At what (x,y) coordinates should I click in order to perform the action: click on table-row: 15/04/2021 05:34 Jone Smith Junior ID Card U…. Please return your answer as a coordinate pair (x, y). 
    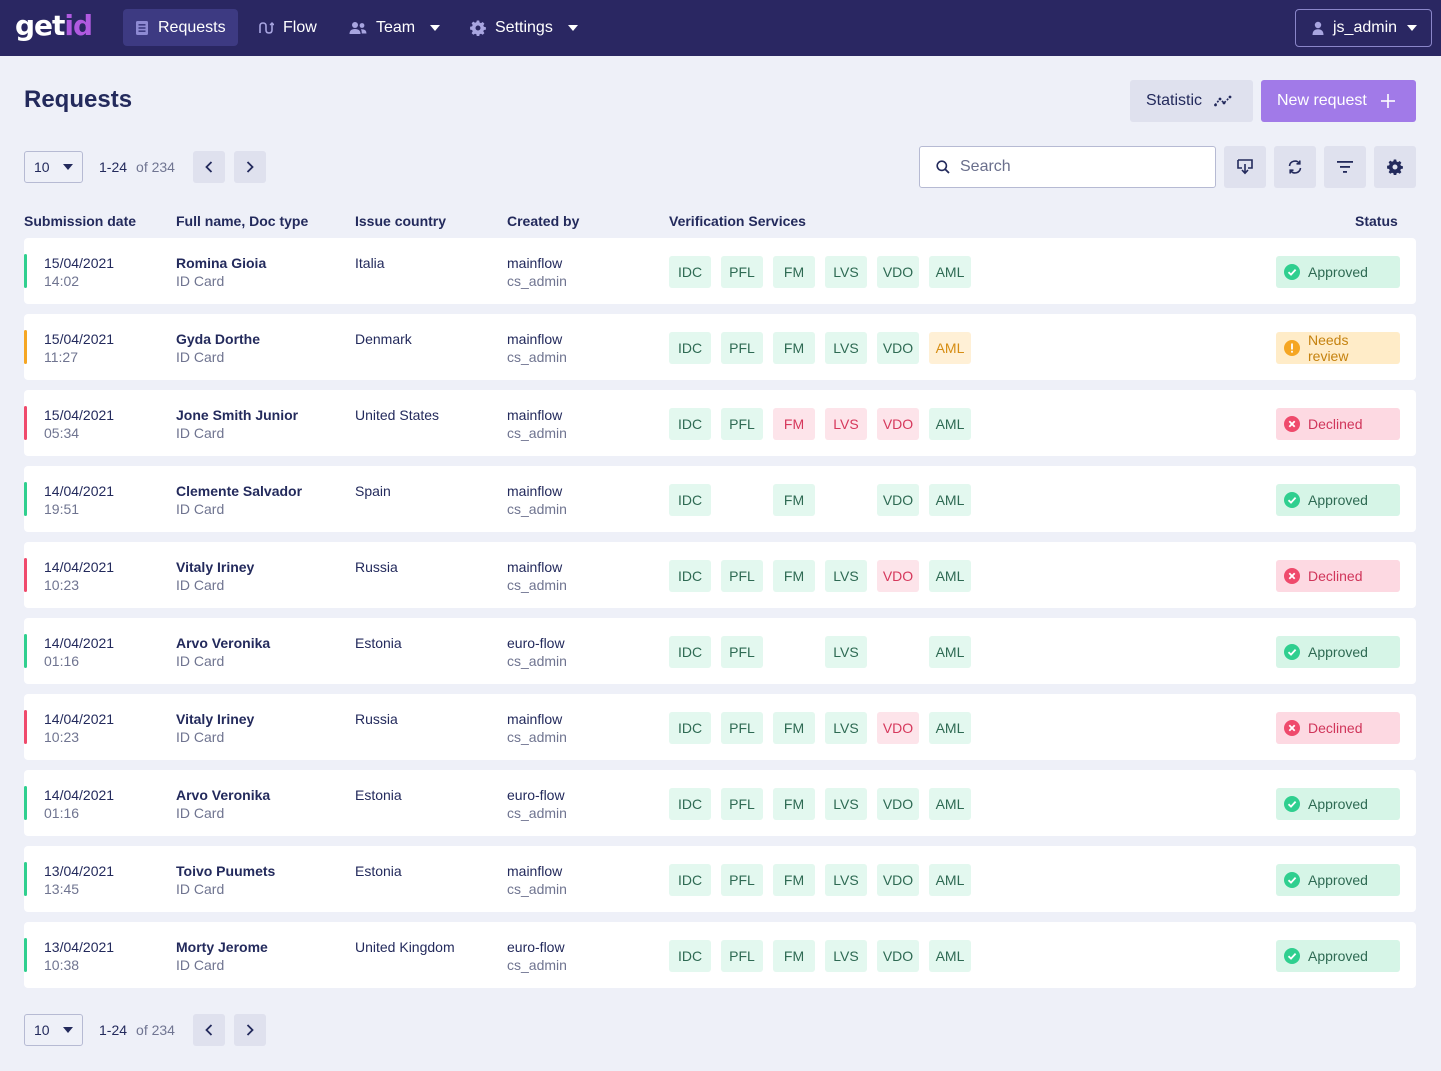
    Looking at the image, I should click on (720, 423).